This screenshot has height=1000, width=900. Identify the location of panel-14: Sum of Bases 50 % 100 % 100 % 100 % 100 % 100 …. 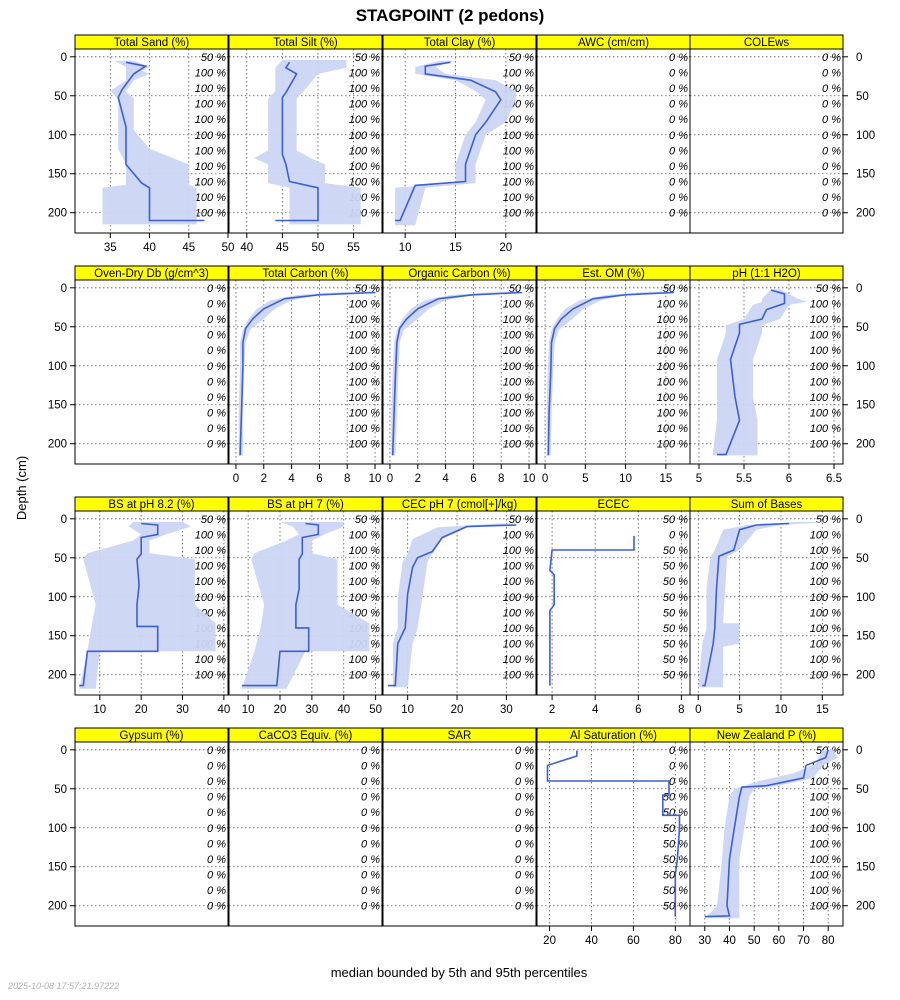
(782, 606).